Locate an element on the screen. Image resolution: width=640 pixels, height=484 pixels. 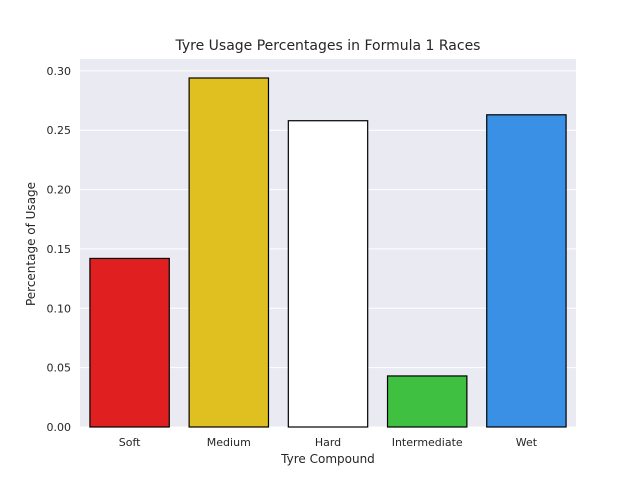
y-axis-label: Percentage of Usage is located at coordinates (31, 244).